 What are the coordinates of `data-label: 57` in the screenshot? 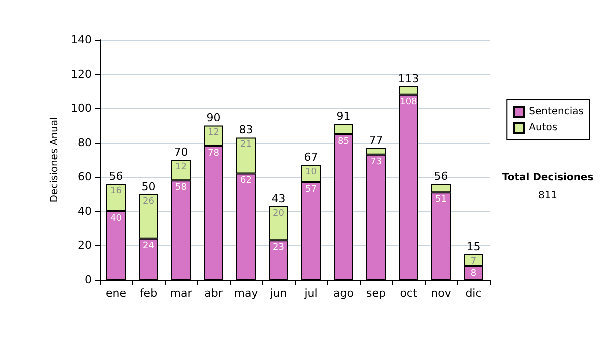 It's located at (311, 189).